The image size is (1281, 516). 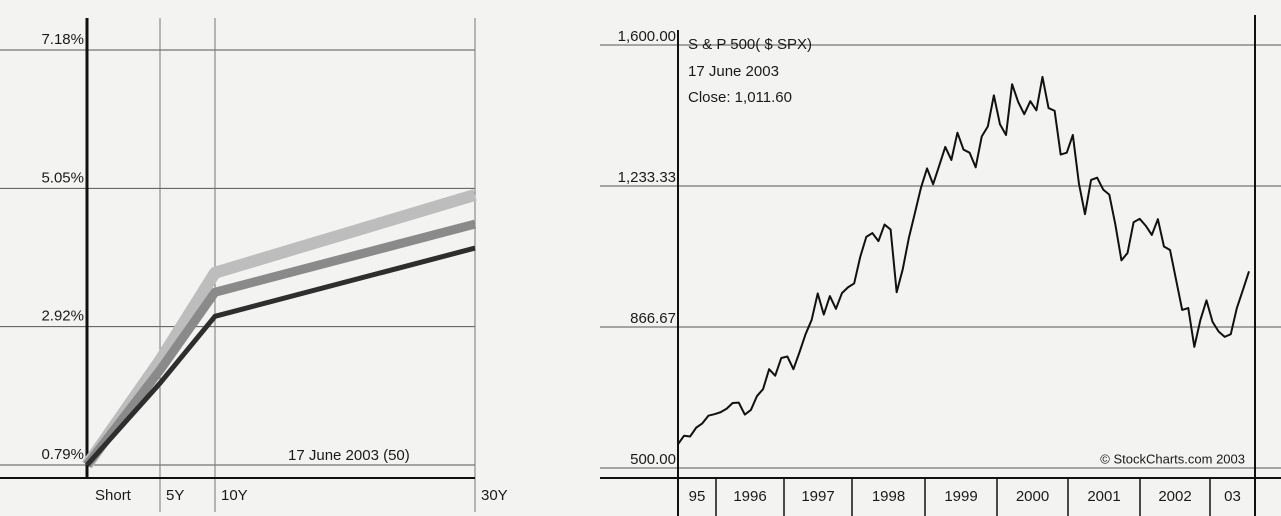 What do you see at coordinates (817, 496) in the screenshot?
I see `x-tick-label: 1997` at bounding box center [817, 496].